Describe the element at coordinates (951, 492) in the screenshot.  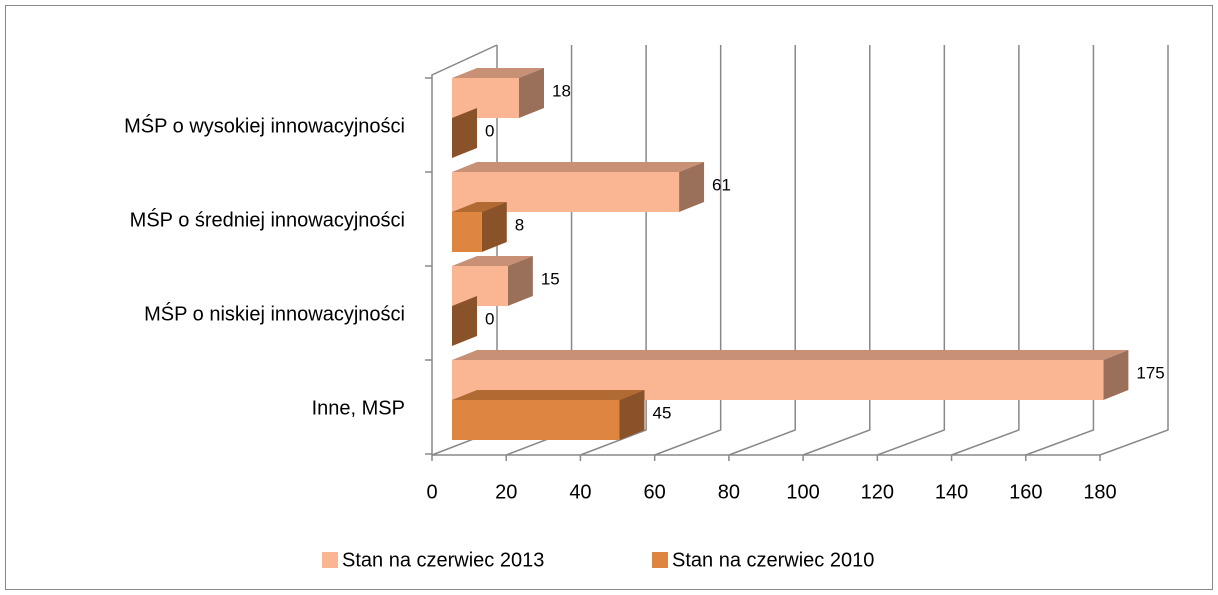
I see `x-tick-label: 140` at that location.